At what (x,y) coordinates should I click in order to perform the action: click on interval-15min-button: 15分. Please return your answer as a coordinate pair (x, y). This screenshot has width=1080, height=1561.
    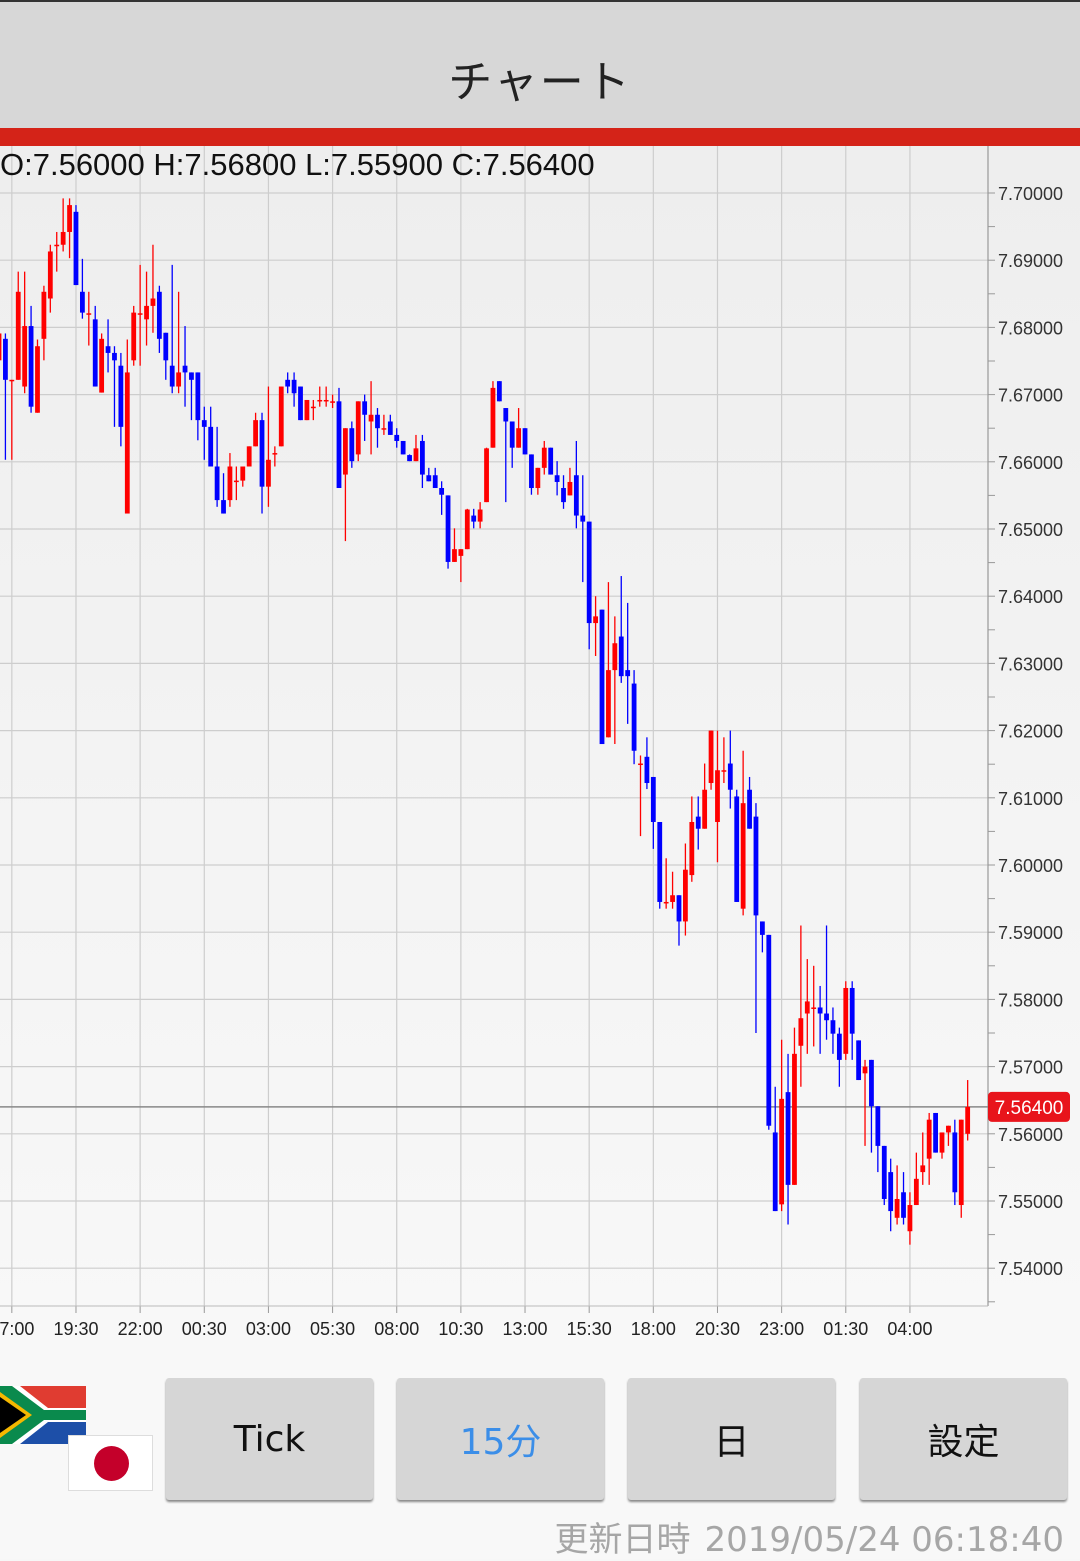
    Looking at the image, I should click on (500, 1439).